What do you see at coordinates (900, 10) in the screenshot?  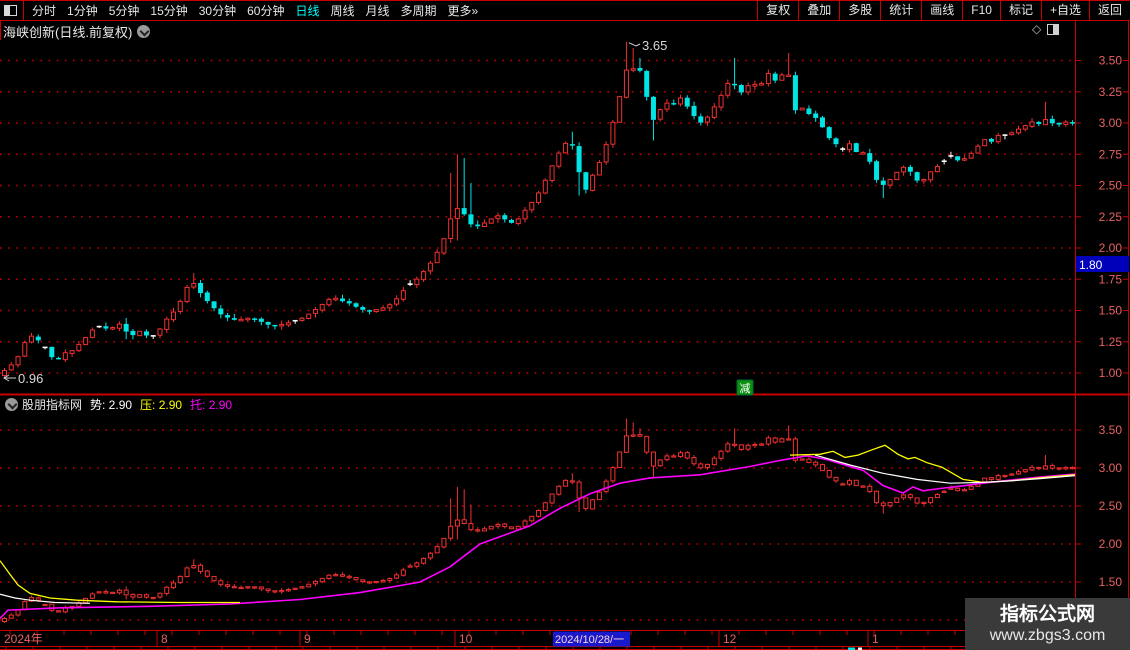 I see `action-button-3: 统计` at bounding box center [900, 10].